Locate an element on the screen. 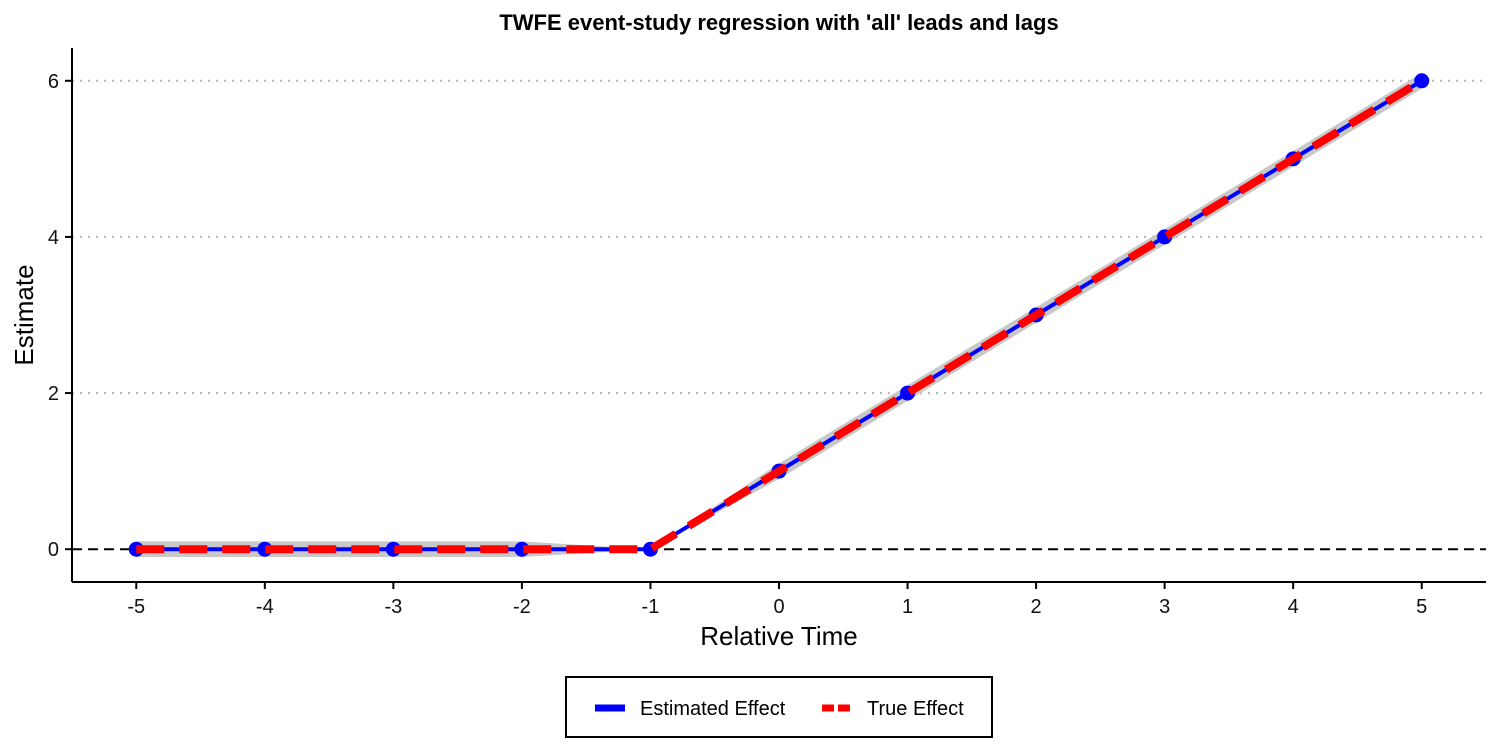 The height and width of the screenshot is (750, 1500). x-tick-label: 0 is located at coordinates (778, 607).